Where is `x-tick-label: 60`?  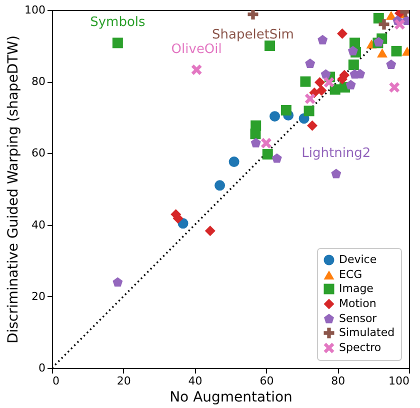 x-tick-label: 60 is located at coordinates (267, 381).